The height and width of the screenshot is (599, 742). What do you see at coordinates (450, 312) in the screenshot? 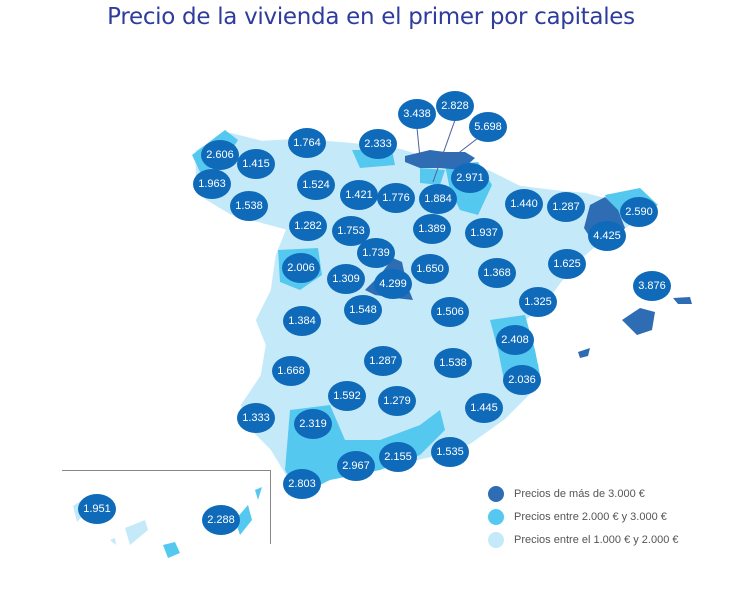
I see `price-badge: 1.506` at bounding box center [450, 312].